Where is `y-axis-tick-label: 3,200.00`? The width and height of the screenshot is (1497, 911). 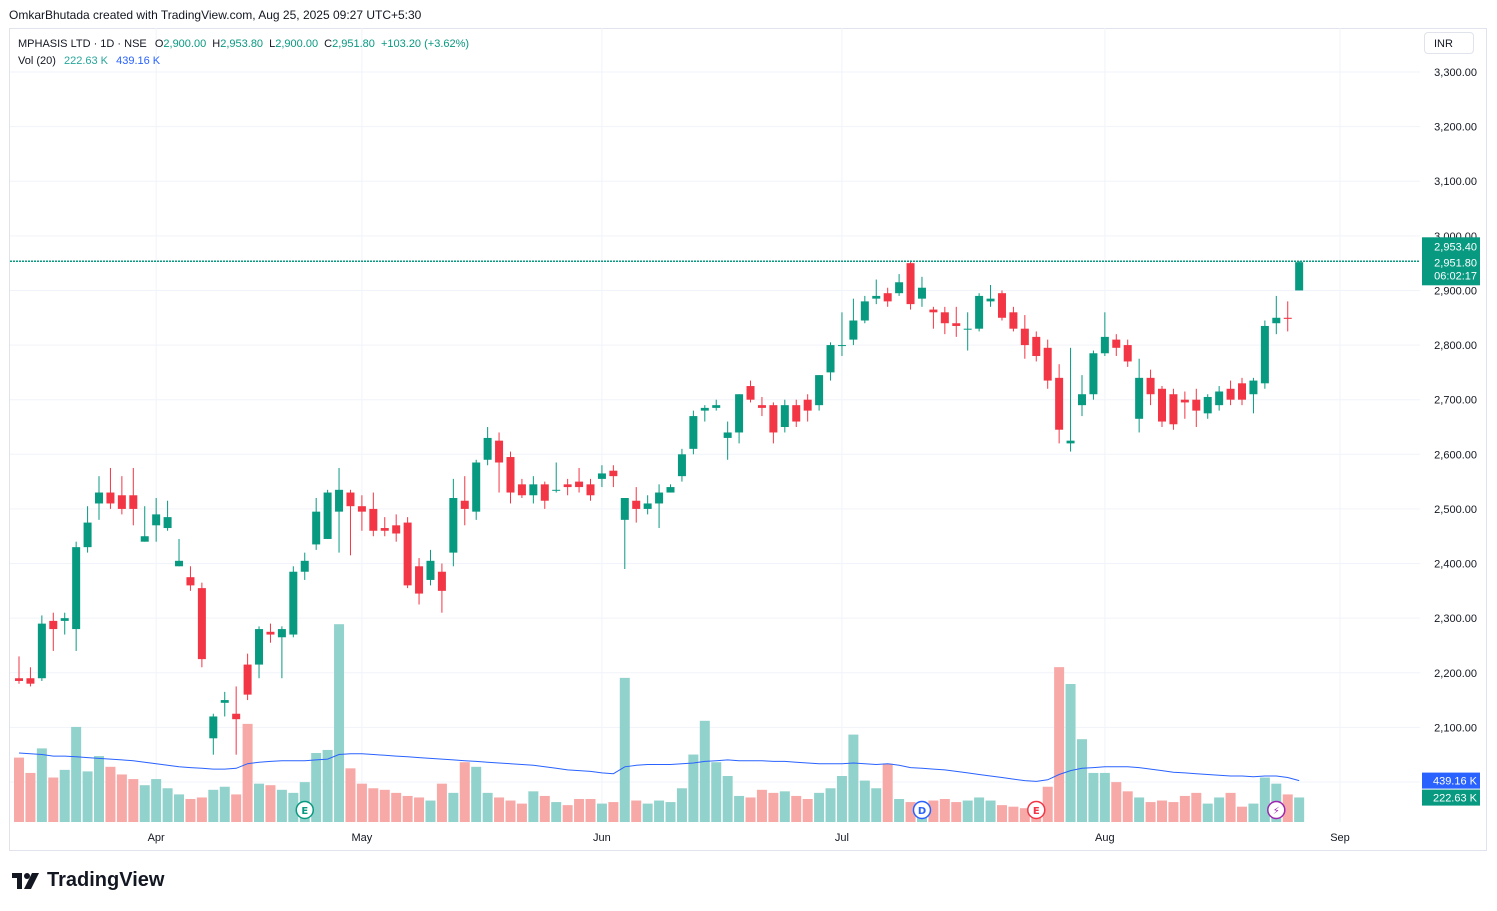
y-axis-tick-label: 3,200.00 is located at coordinates (1455, 128).